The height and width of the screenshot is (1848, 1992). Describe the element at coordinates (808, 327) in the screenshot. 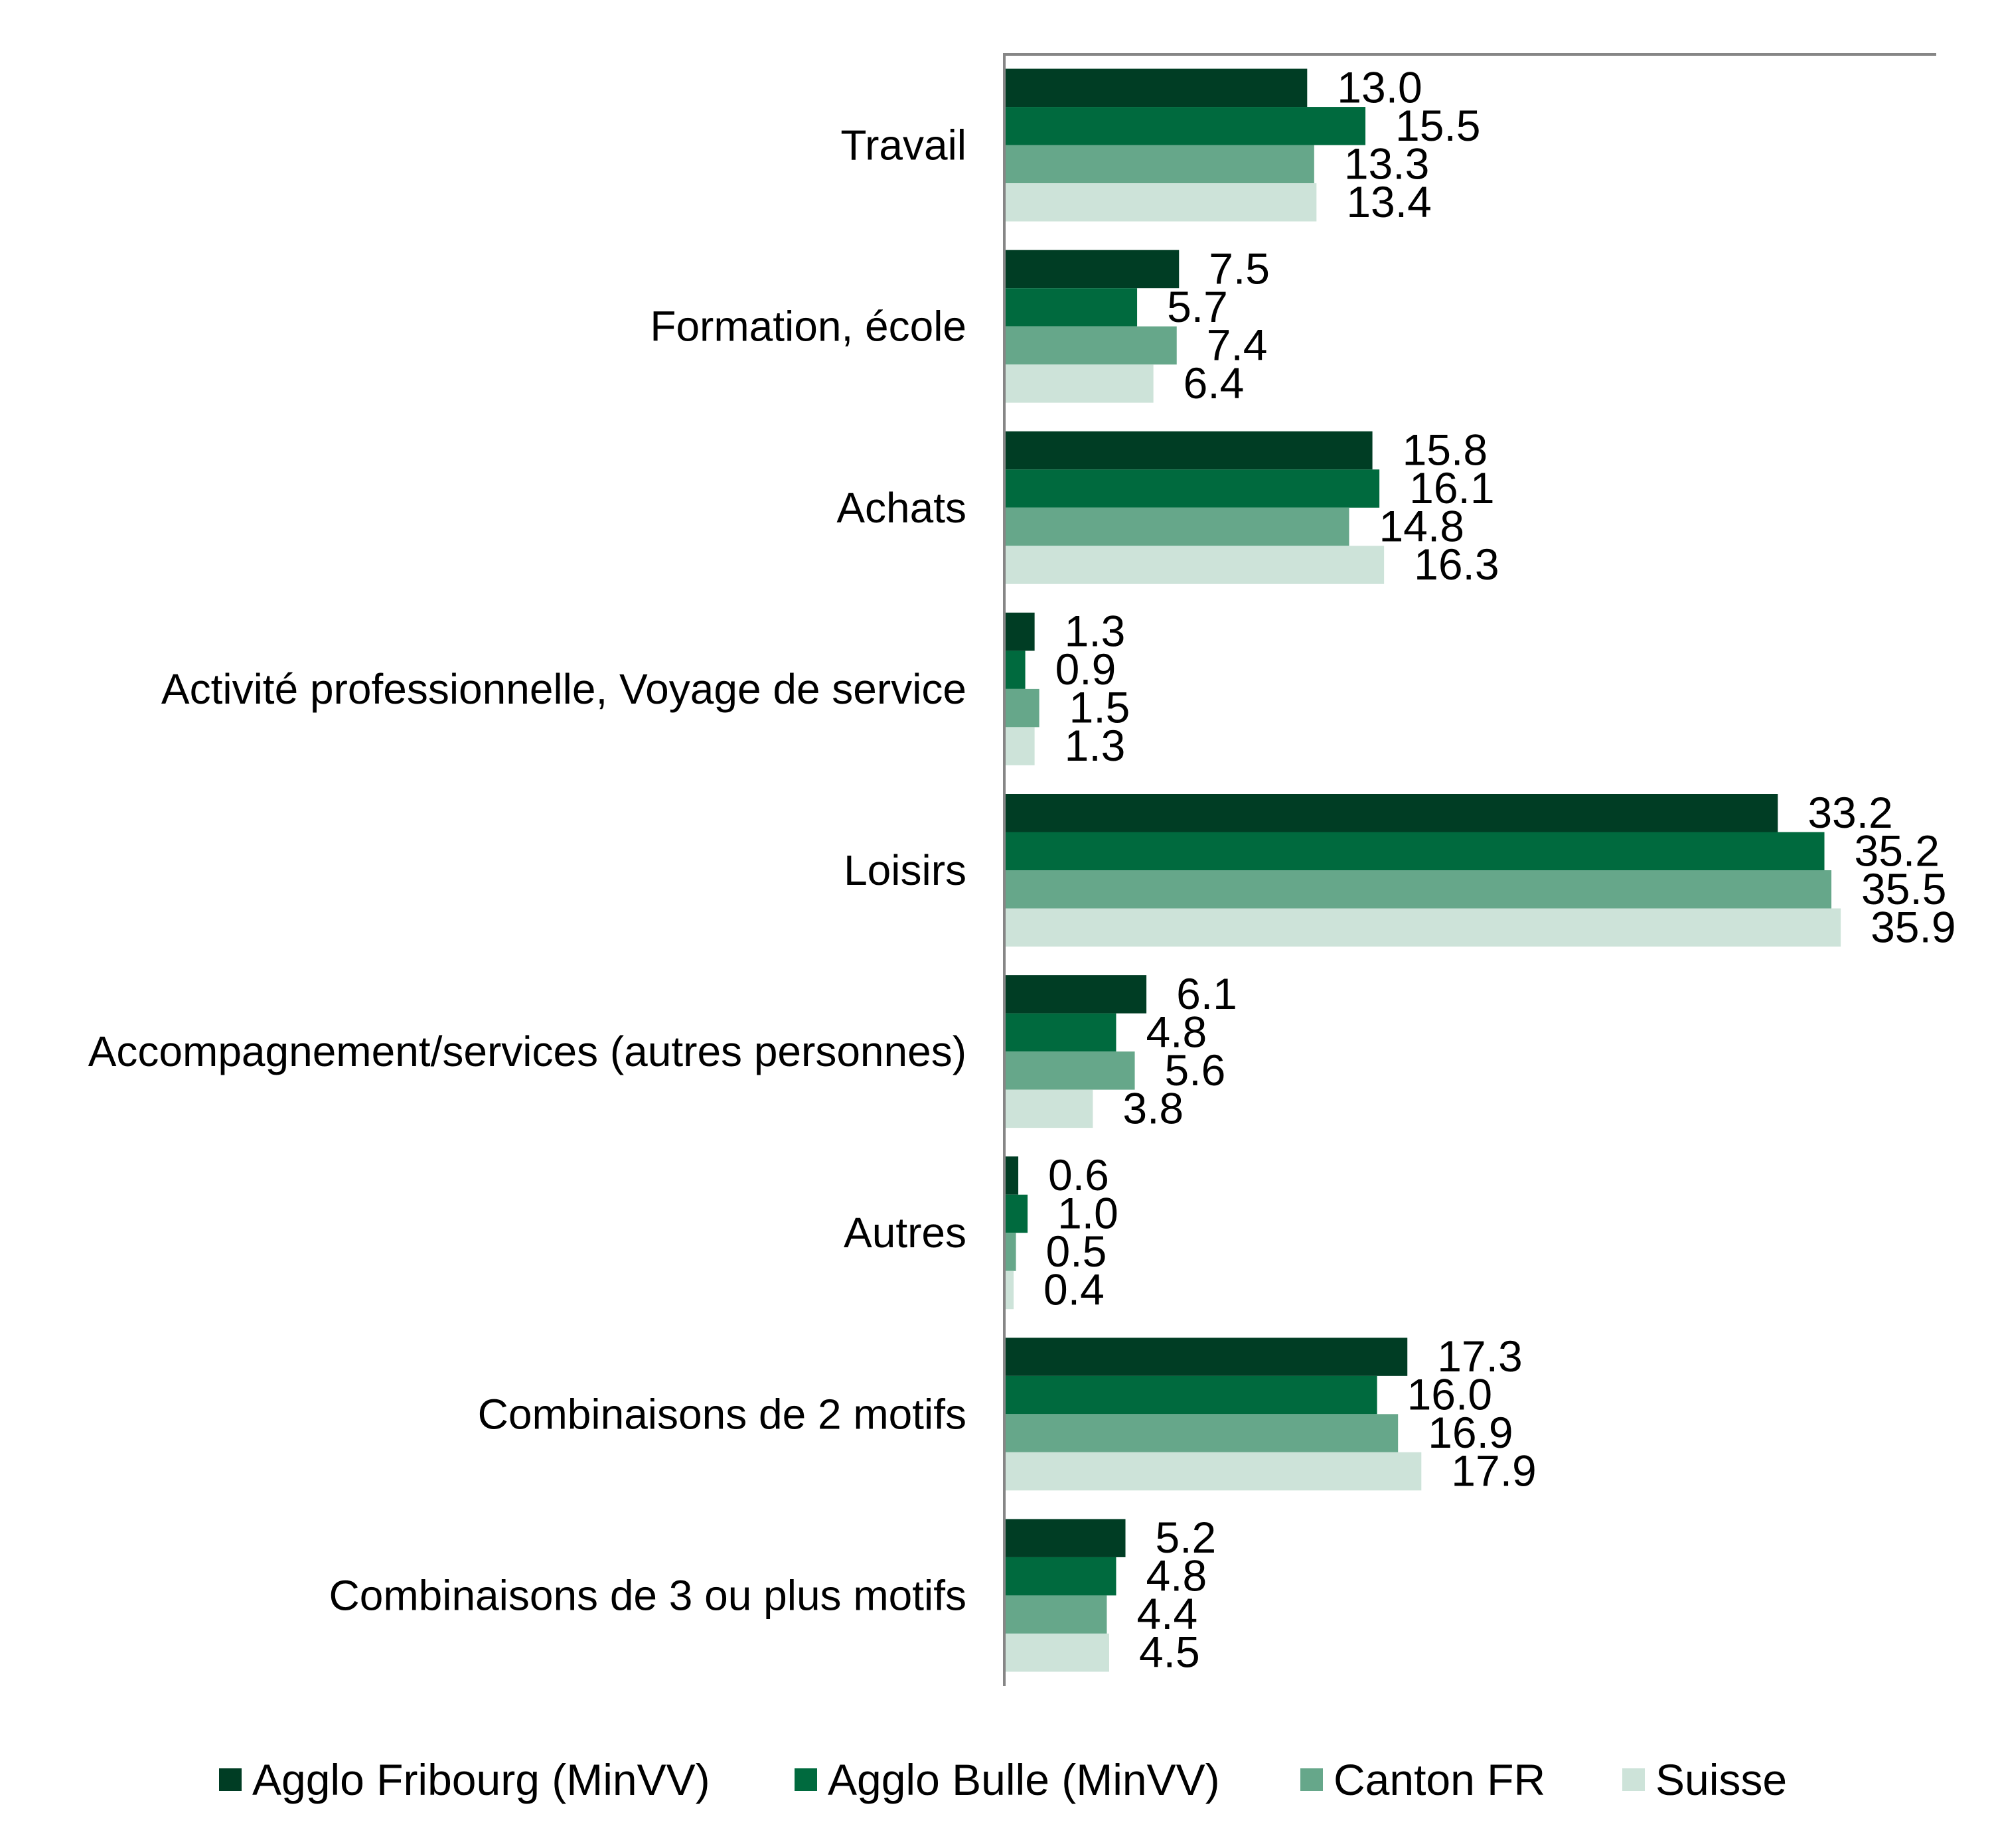

I see `category-label: Formation, école` at that location.